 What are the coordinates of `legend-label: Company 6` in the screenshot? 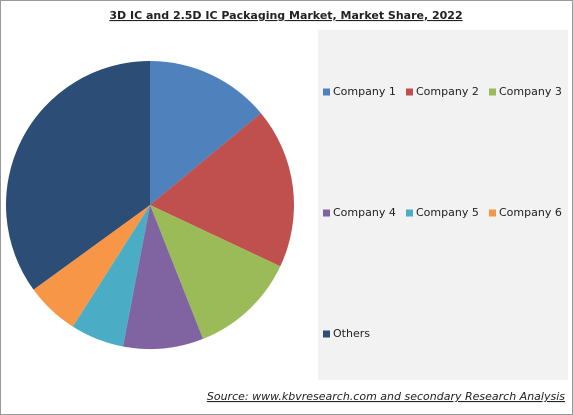 It's located at (530, 212).